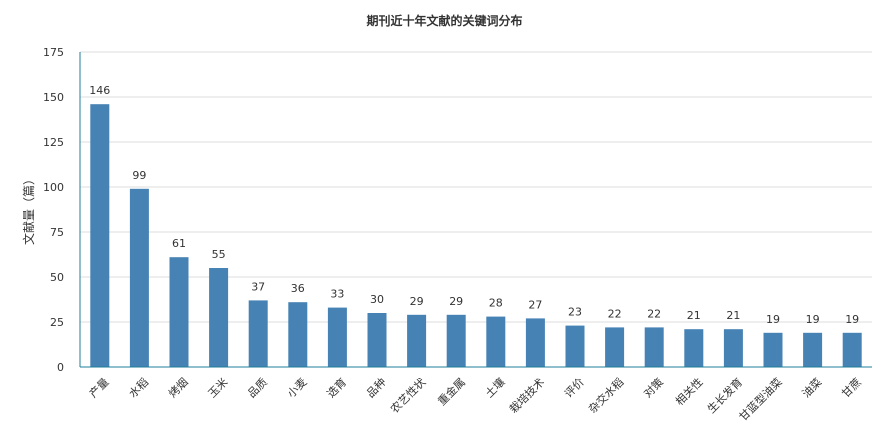 This screenshot has width=889, height=445. Describe the element at coordinates (177, 387) in the screenshot. I see `x-tick-label: 烤烟` at that location.